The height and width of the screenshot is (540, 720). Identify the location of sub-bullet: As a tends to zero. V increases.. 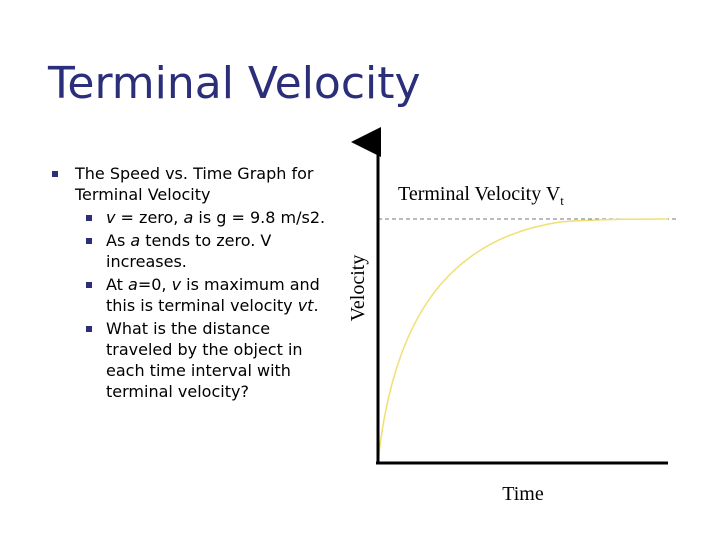
(193, 251).